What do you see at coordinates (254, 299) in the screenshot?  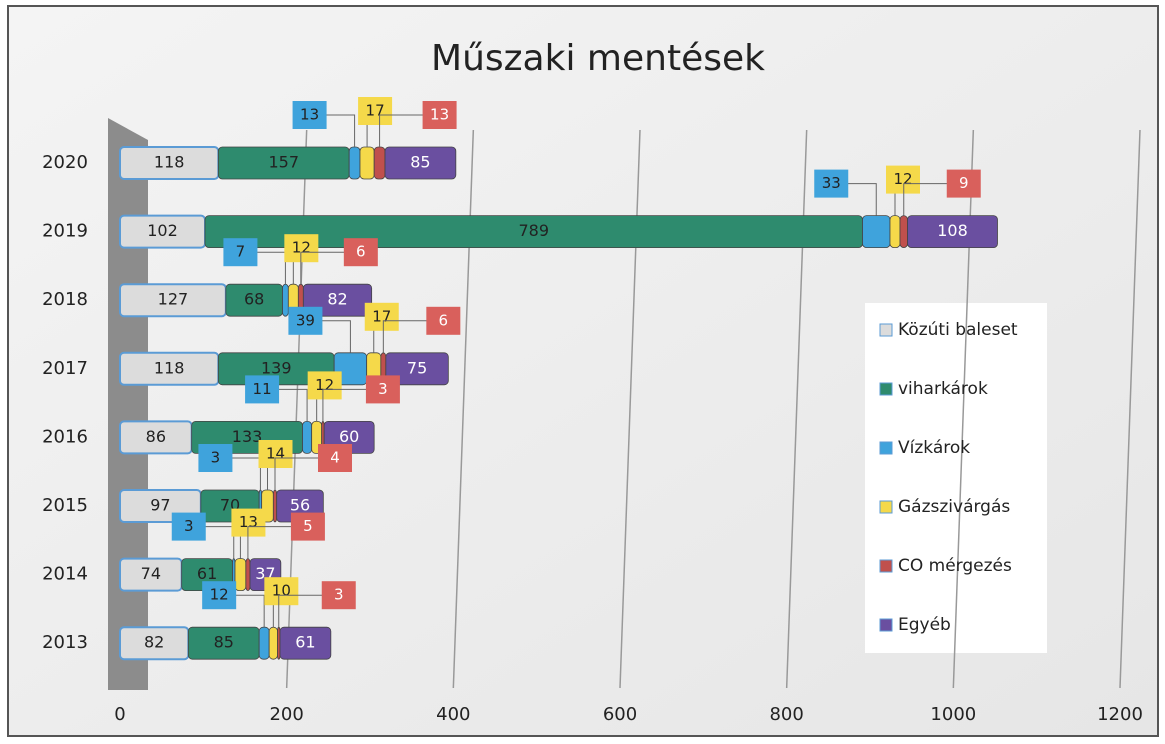 I see `data-label: 68` at bounding box center [254, 299].